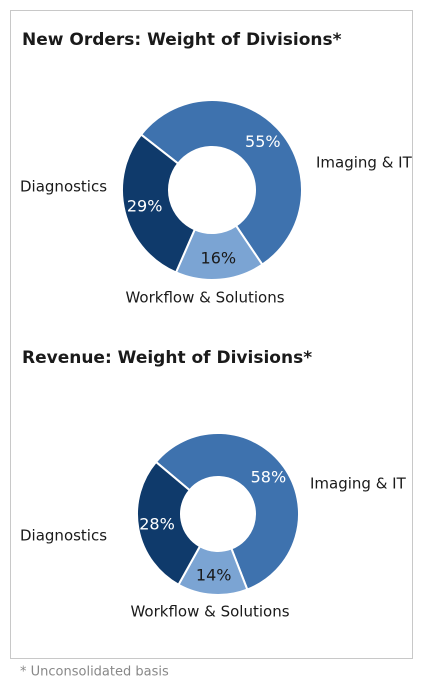  I want to click on footnote: * Unconsolidated basis, so click(94, 672).